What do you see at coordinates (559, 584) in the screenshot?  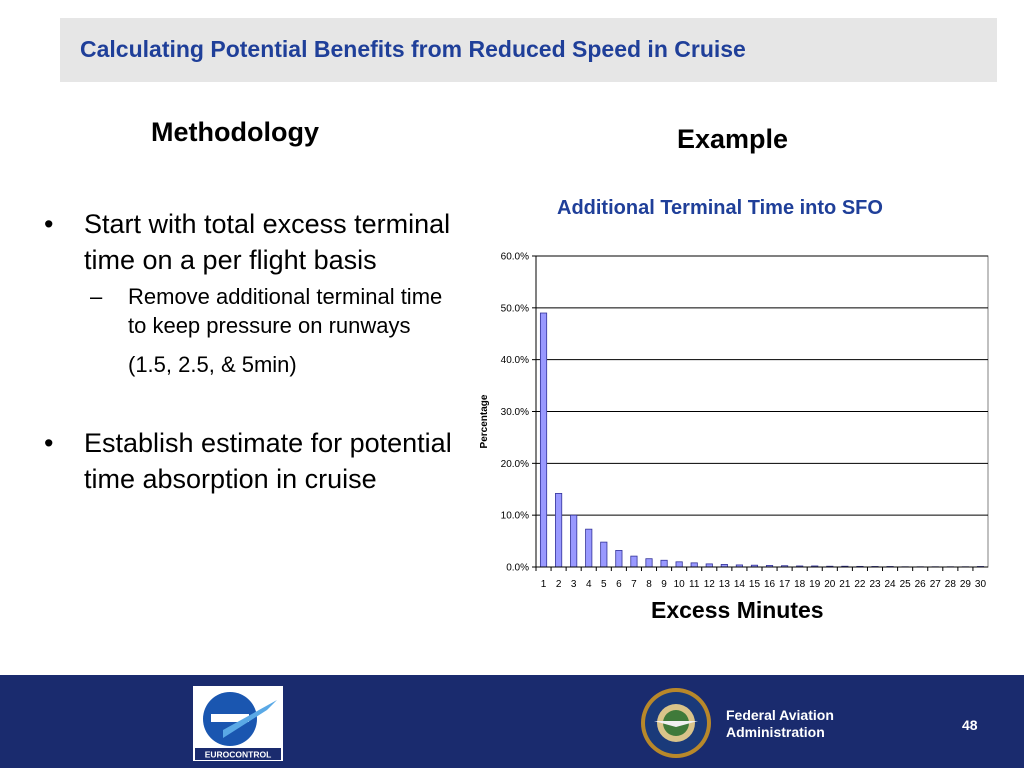 I see `x-tick-label: 2` at bounding box center [559, 584].